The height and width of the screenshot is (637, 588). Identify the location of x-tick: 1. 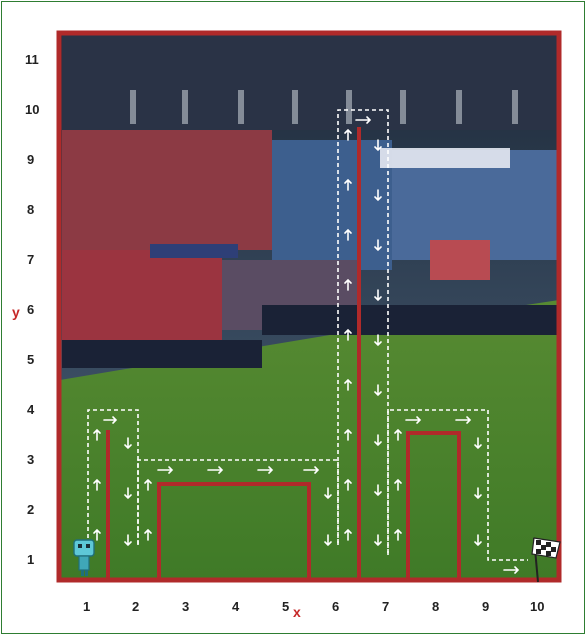
(86, 606).